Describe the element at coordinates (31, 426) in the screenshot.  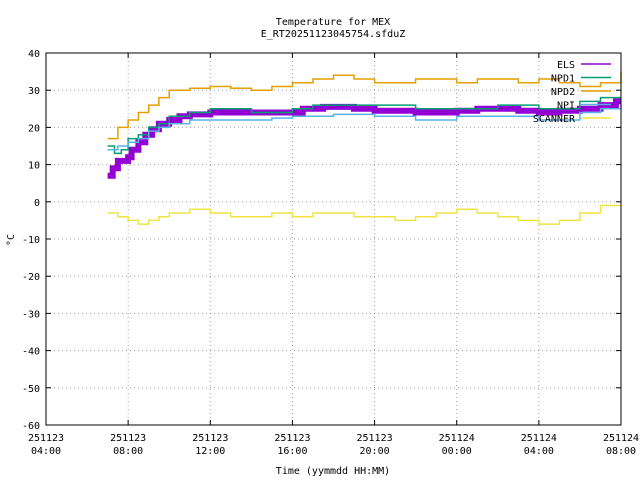
I see `y-tick-label: -60` at that location.